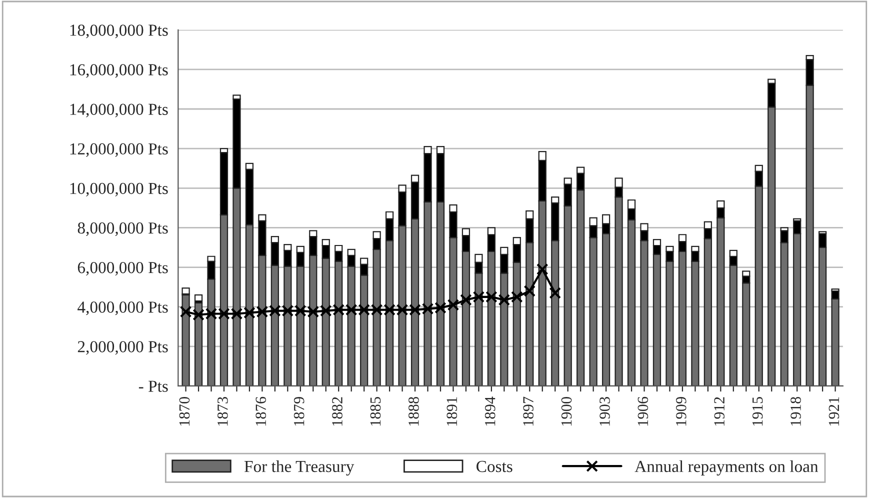 The height and width of the screenshot is (498, 869). Describe the element at coordinates (123, 309) in the screenshot. I see `y-tick-label: 4,000,000 Pts` at that location.